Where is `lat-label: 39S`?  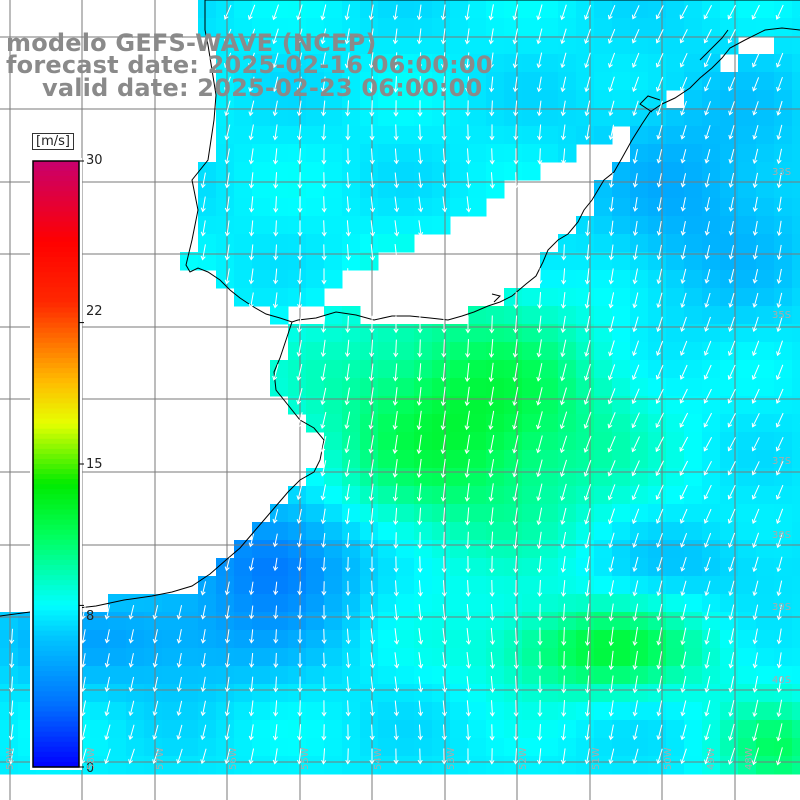 lat-label: 39S is located at coordinates (782, 607).